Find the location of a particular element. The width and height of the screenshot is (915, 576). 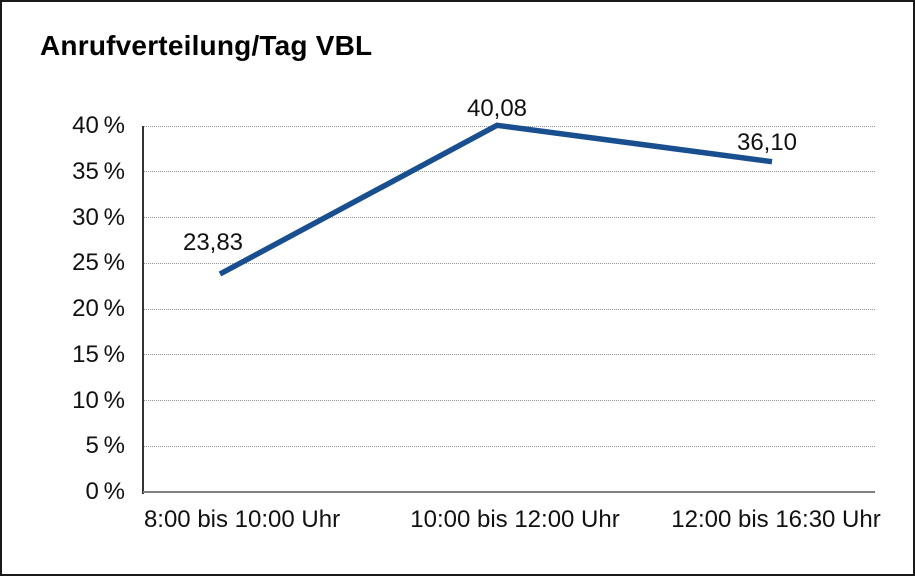

x-axis-line is located at coordinates (509, 492).